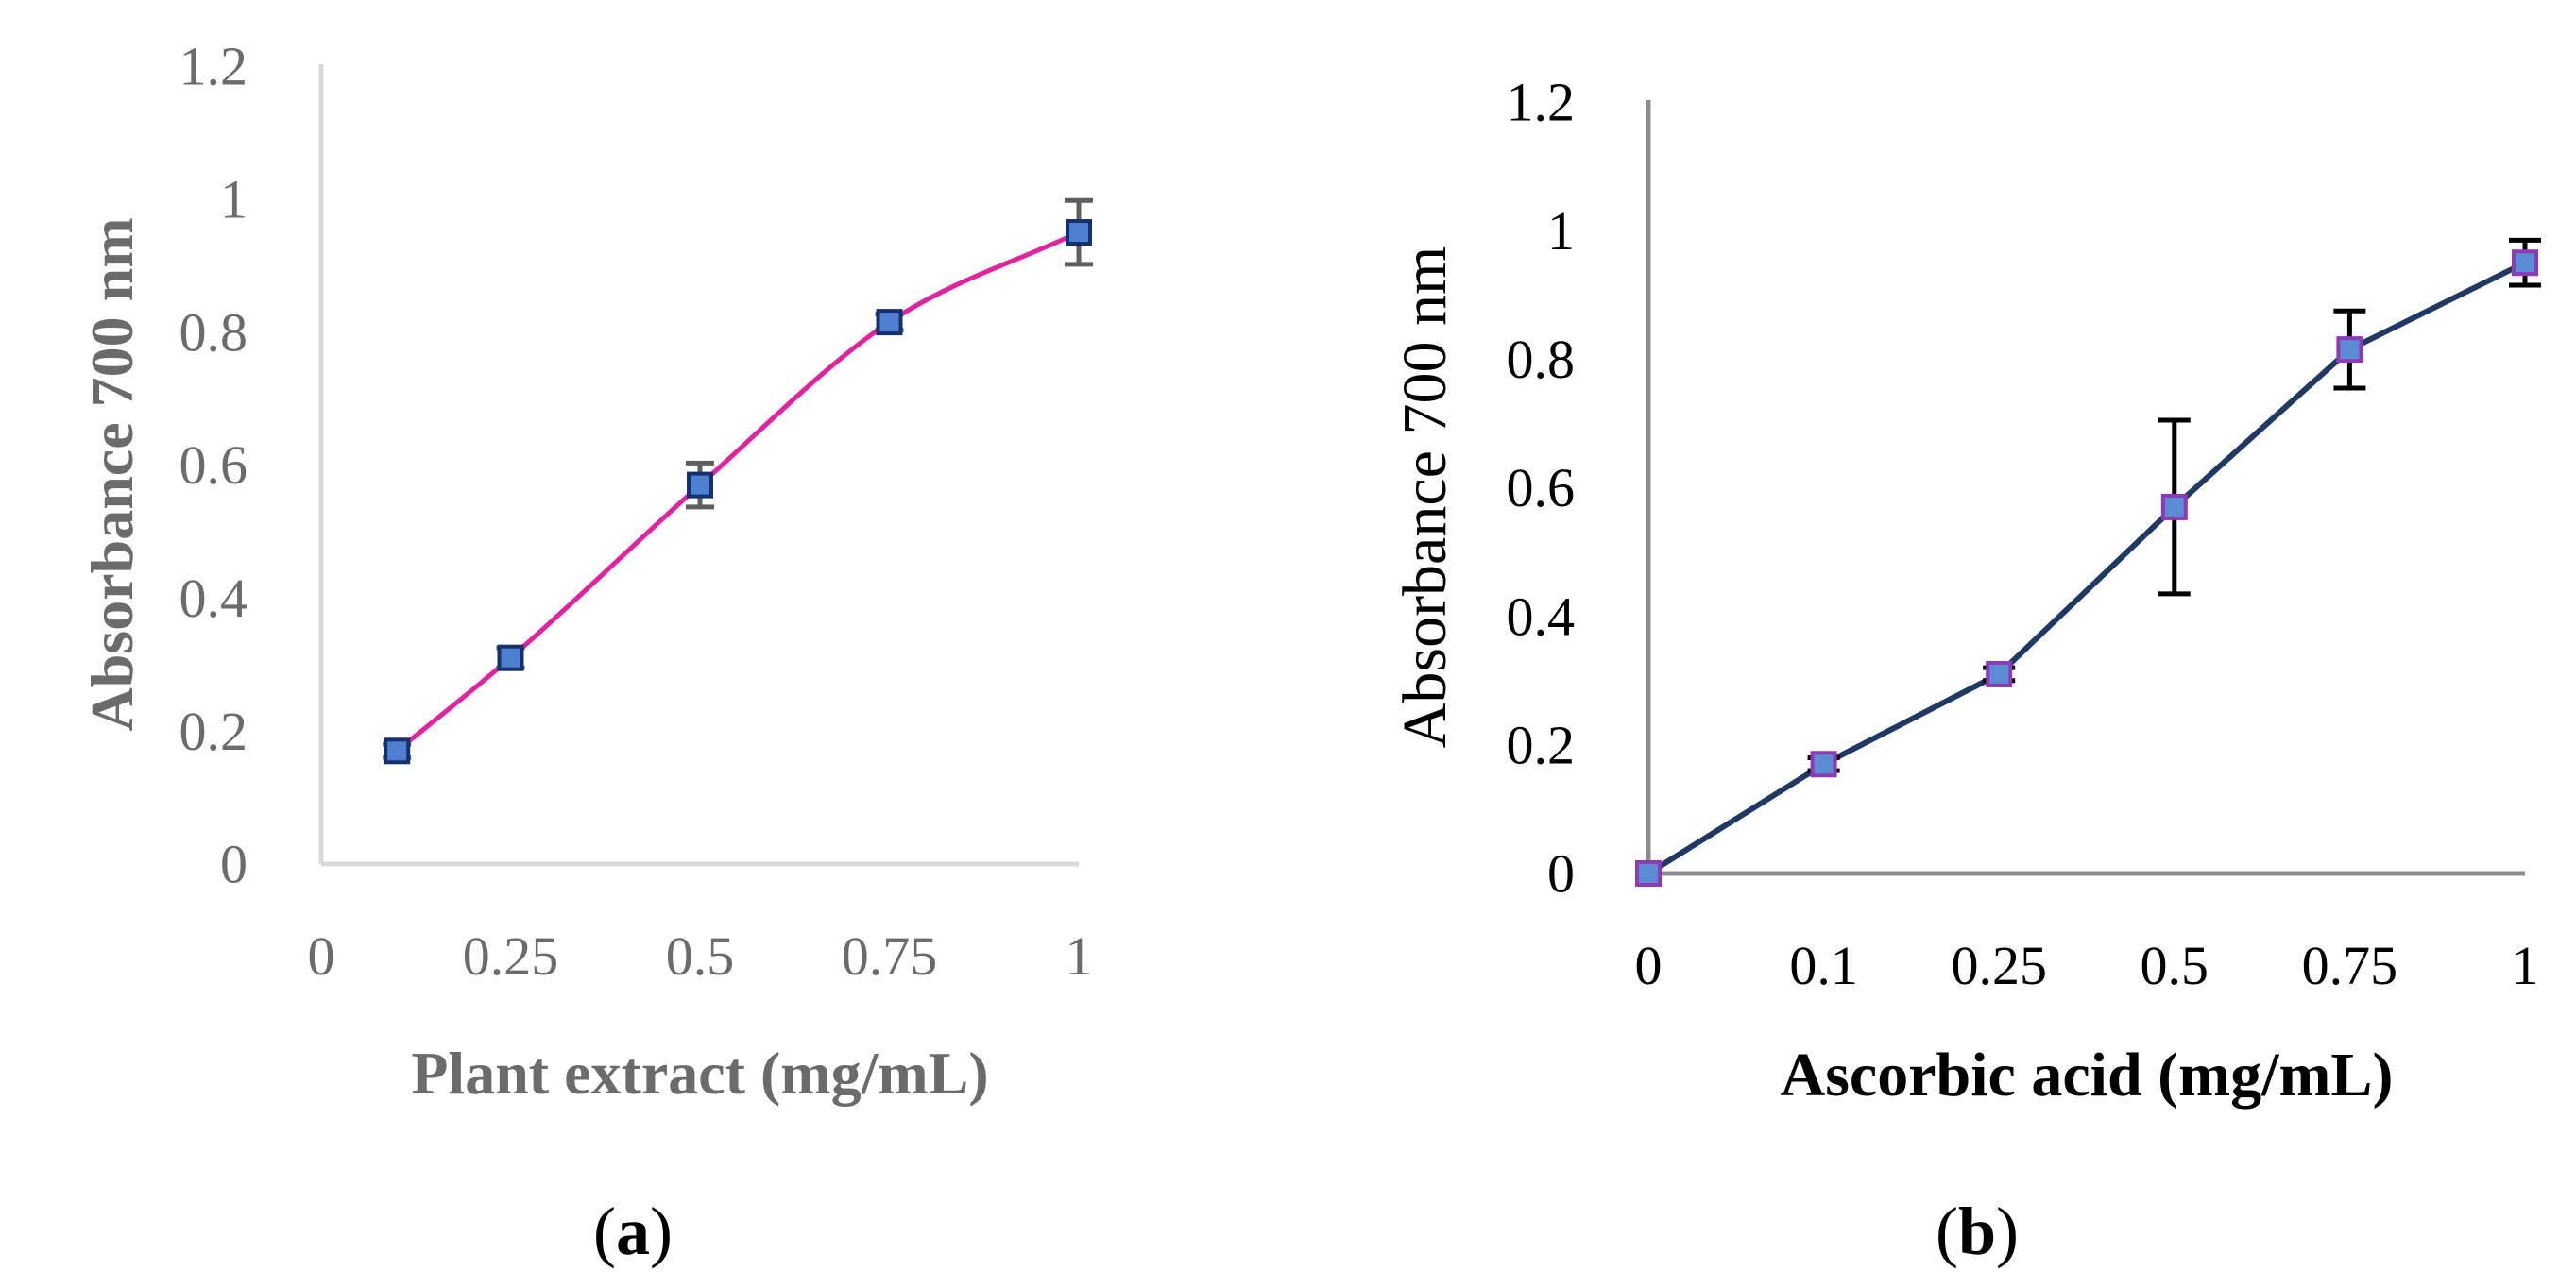 Image resolution: width=2576 pixels, height=1288 pixels. Describe the element at coordinates (700, 1073) in the screenshot. I see `x-axis-title: Plant extract (mg/mL)` at that location.